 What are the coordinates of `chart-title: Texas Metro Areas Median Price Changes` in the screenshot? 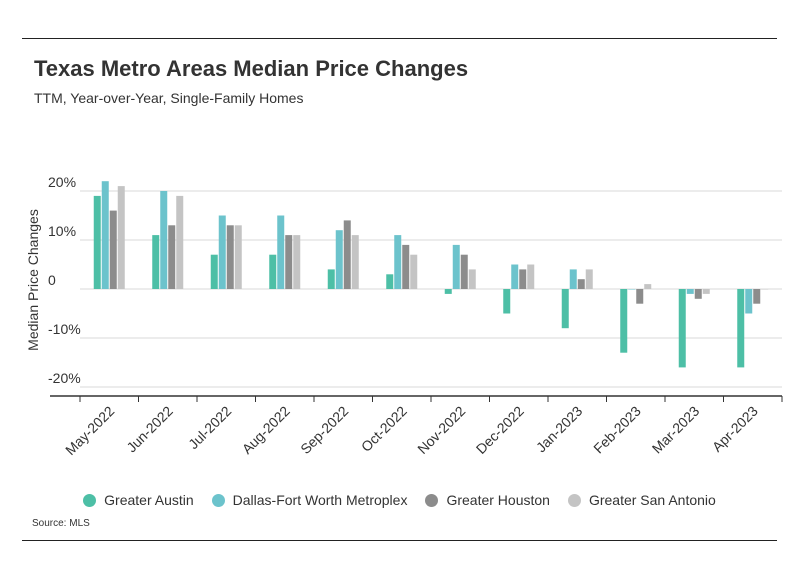 It's located at (251, 68).